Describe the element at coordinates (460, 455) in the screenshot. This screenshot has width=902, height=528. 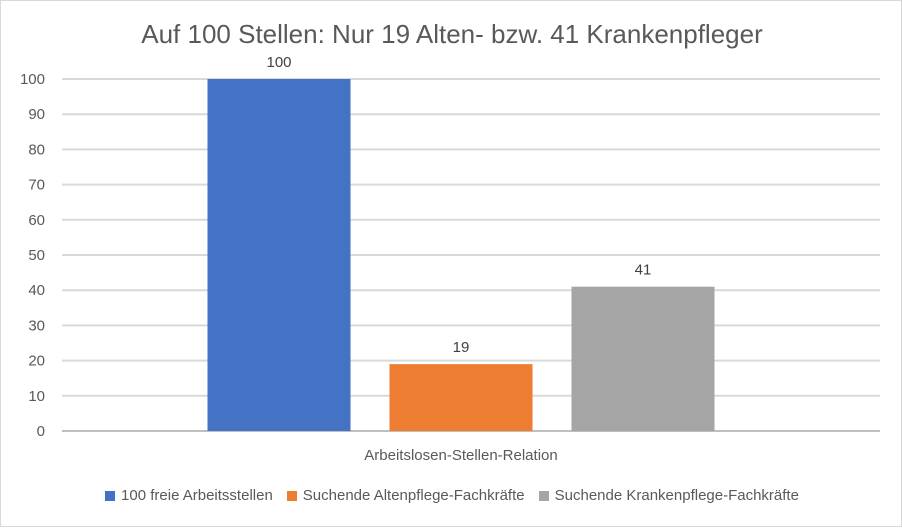
I see `x-tick-label: Arbeitslosen-Stellen-Relation` at that location.